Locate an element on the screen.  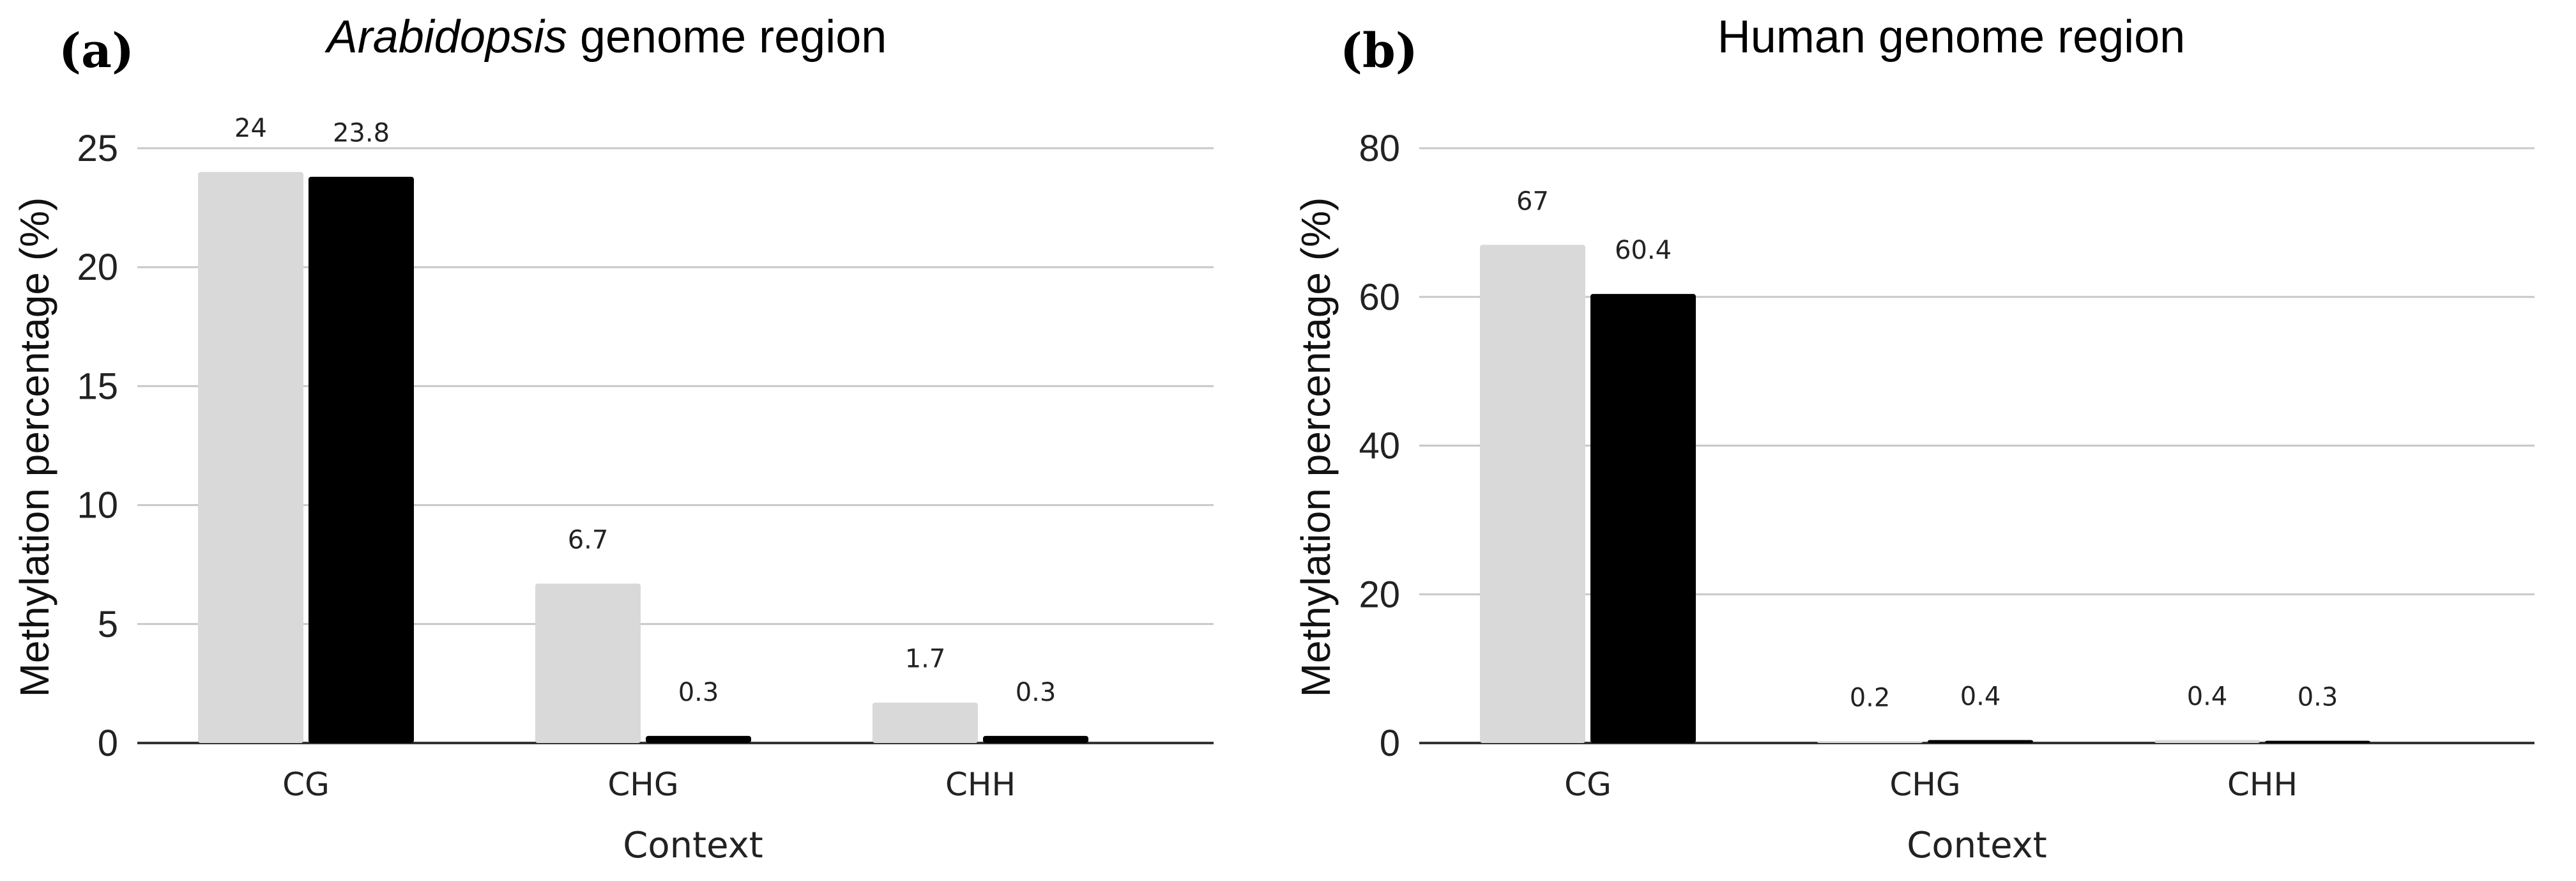
y-tick-label: 5 is located at coordinates (108, 624).